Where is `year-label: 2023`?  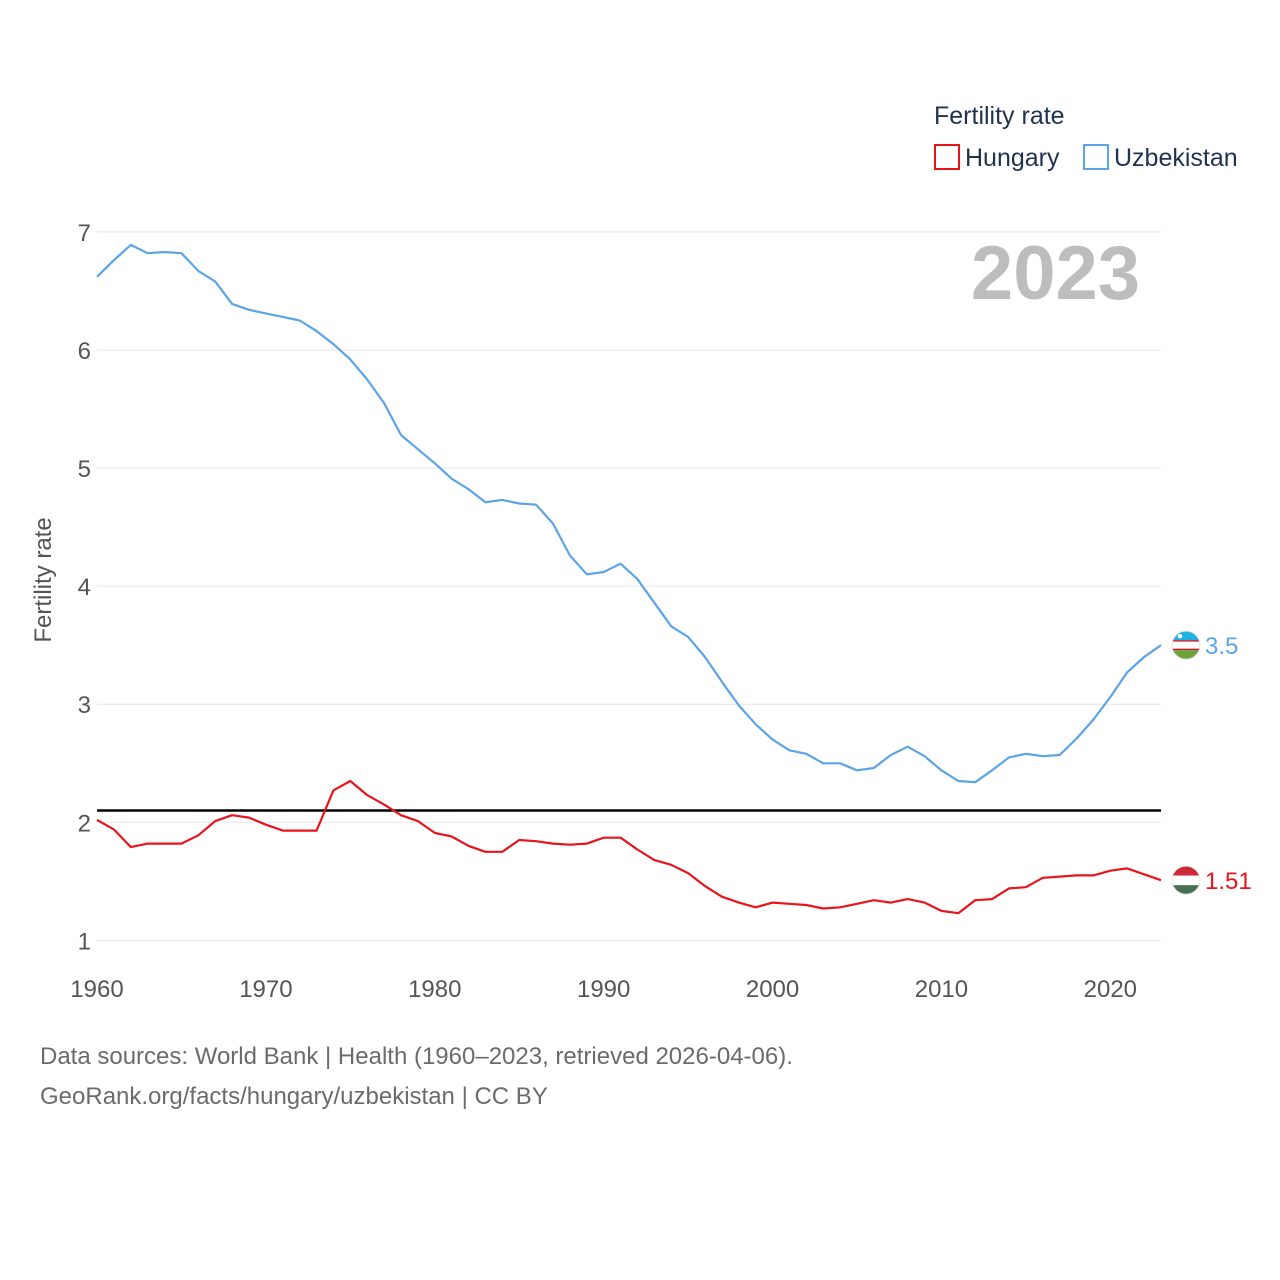 year-label: 2023 is located at coordinates (1055, 273).